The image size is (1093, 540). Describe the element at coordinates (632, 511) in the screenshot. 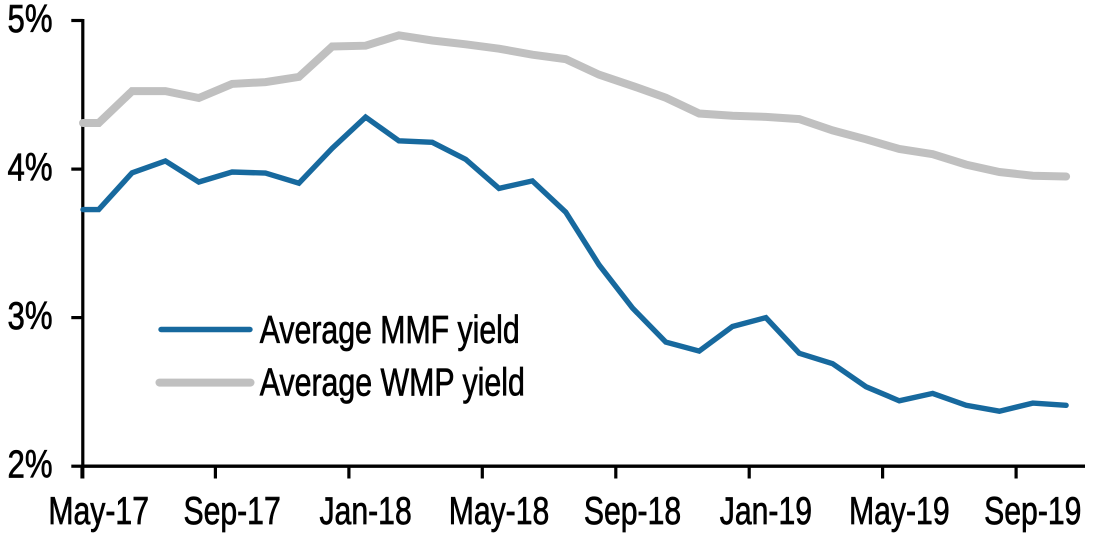

I see `svg-text: Sep-18` at that location.